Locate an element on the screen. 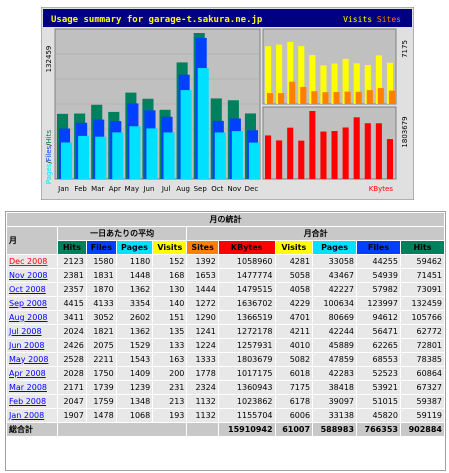 The width and height of the screenshot is (449, 473). cell-hits: 59387 is located at coordinates (422, 401).